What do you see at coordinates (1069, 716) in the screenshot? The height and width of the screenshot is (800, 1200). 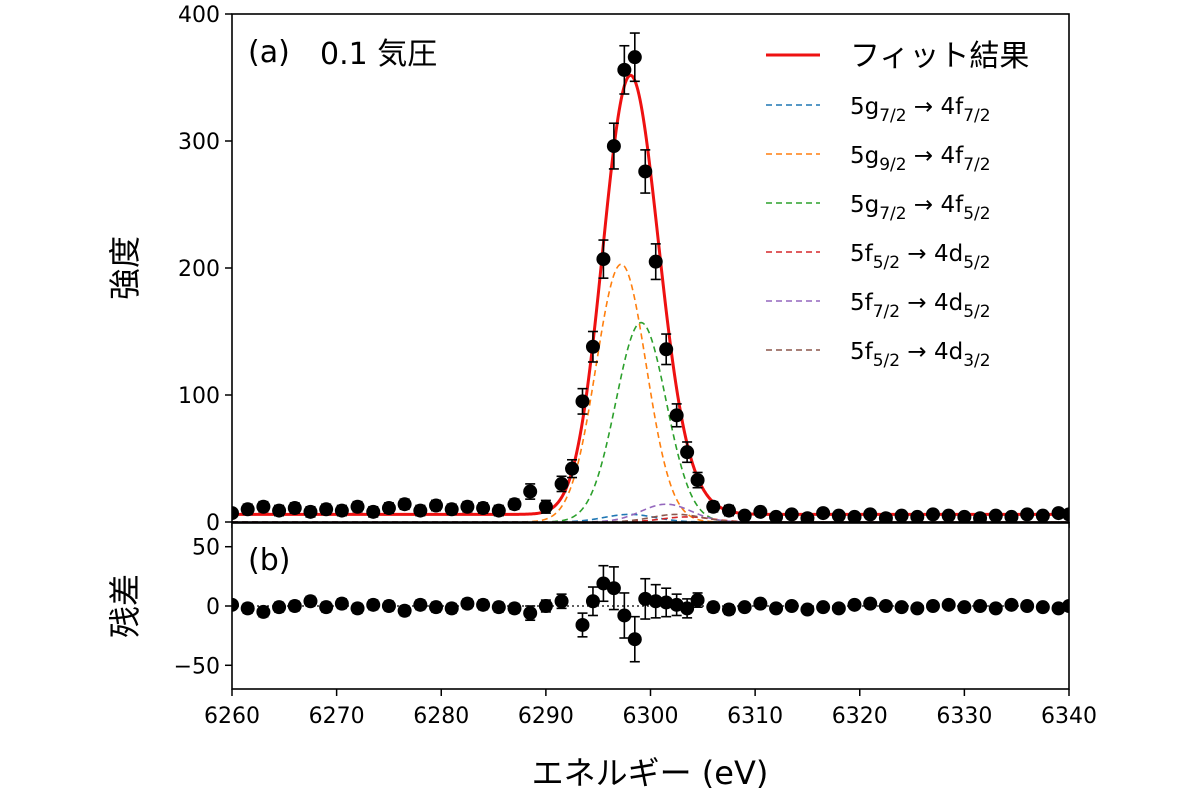 I see `x-tick-label: 6340` at bounding box center [1069, 716].